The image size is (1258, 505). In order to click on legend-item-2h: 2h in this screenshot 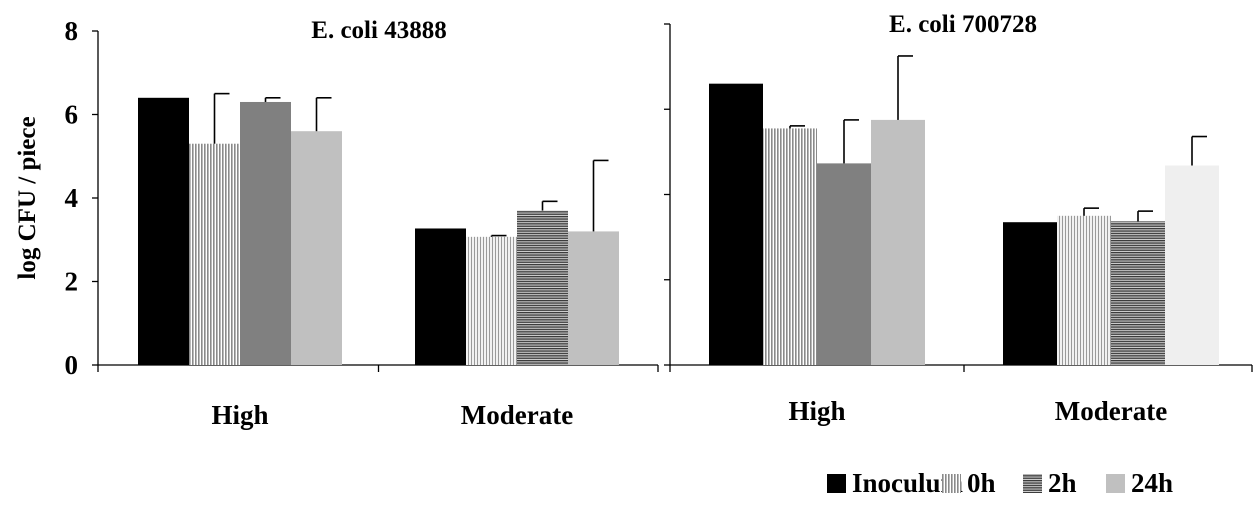, I will do `click(1050, 483)`.